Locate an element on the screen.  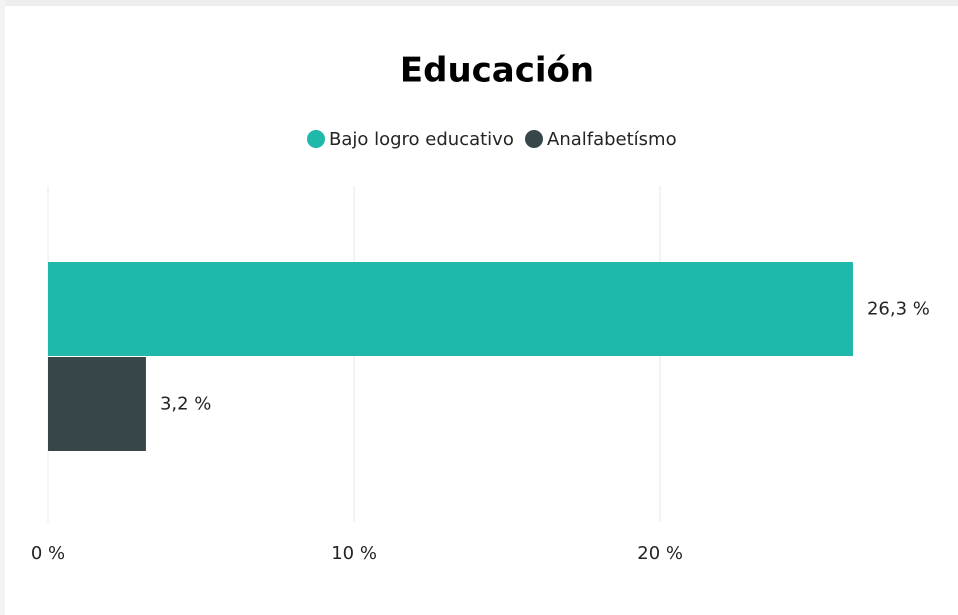
x-tick-label: 20 % is located at coordinates (660, 553).